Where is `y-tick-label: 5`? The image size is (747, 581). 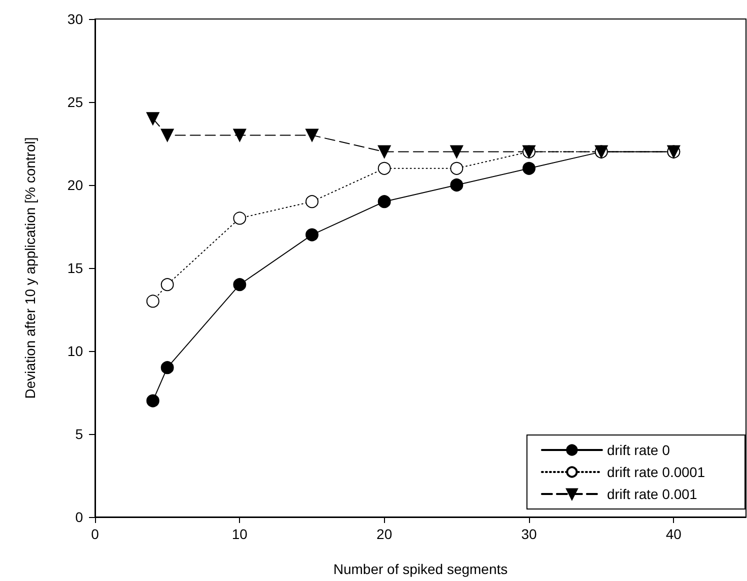
y-tick-label: 5 is located at coordinates (79, 434).